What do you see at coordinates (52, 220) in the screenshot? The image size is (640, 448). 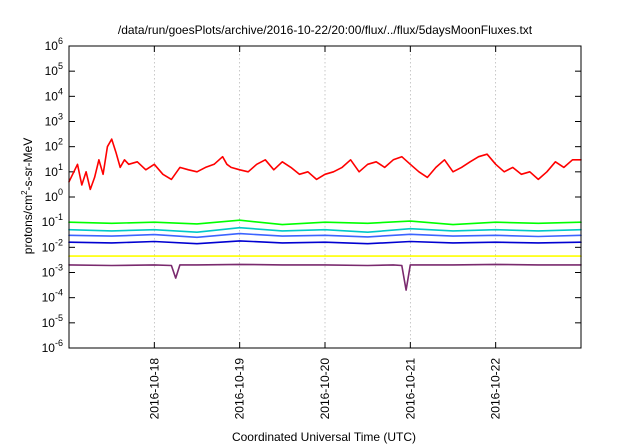 I see `y-tick-label-5: 10⁻¹` at bounding box center [52, 220].